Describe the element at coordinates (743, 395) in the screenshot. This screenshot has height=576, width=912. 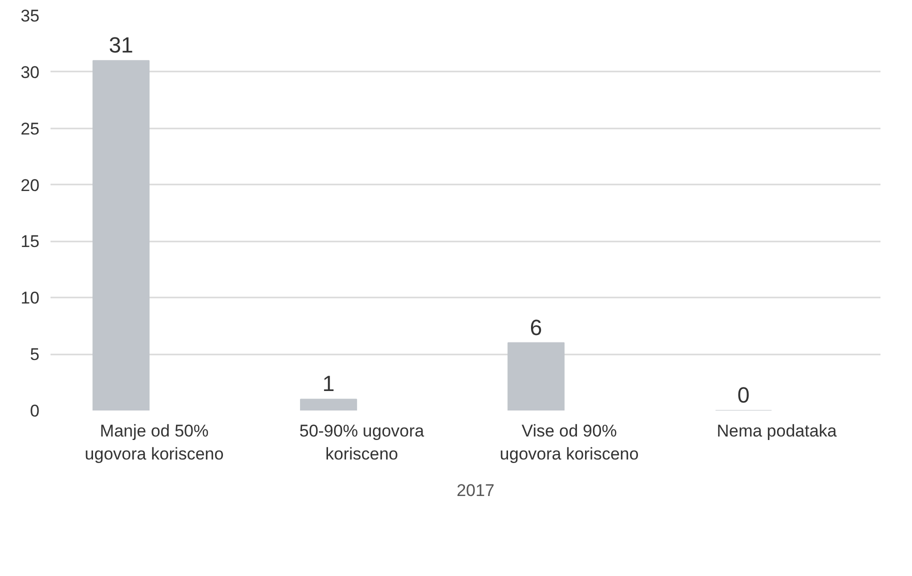
I see `data-label: 0` at that location.